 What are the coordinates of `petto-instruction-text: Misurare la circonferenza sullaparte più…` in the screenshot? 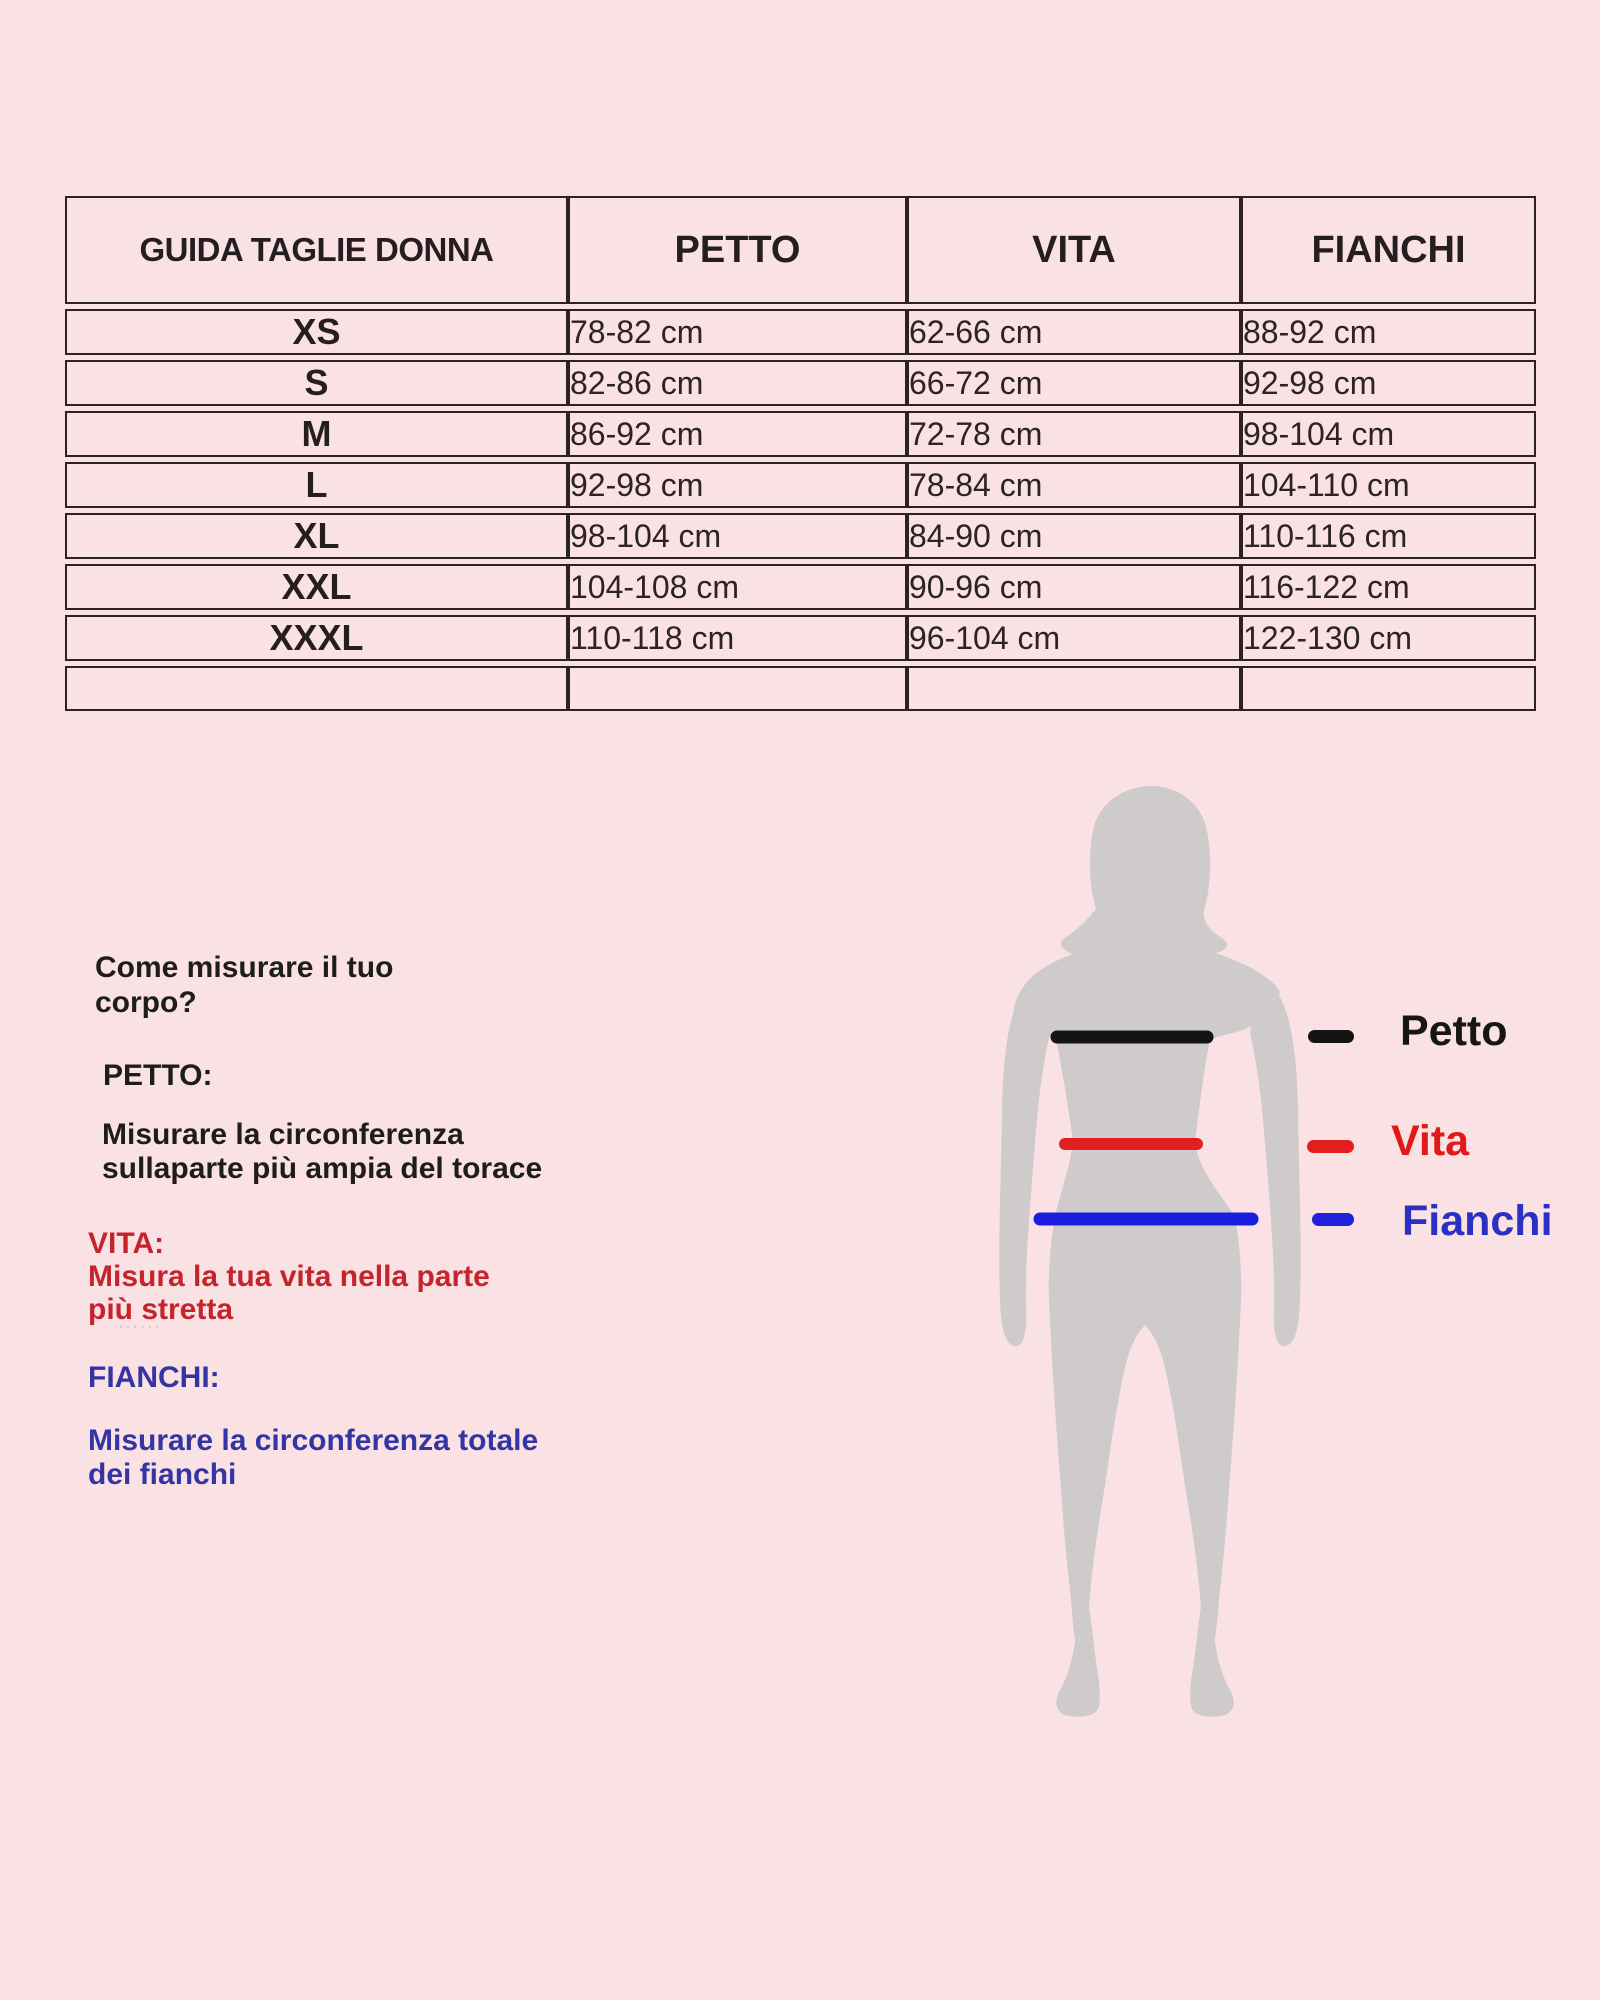 It's located at (322, 1151).